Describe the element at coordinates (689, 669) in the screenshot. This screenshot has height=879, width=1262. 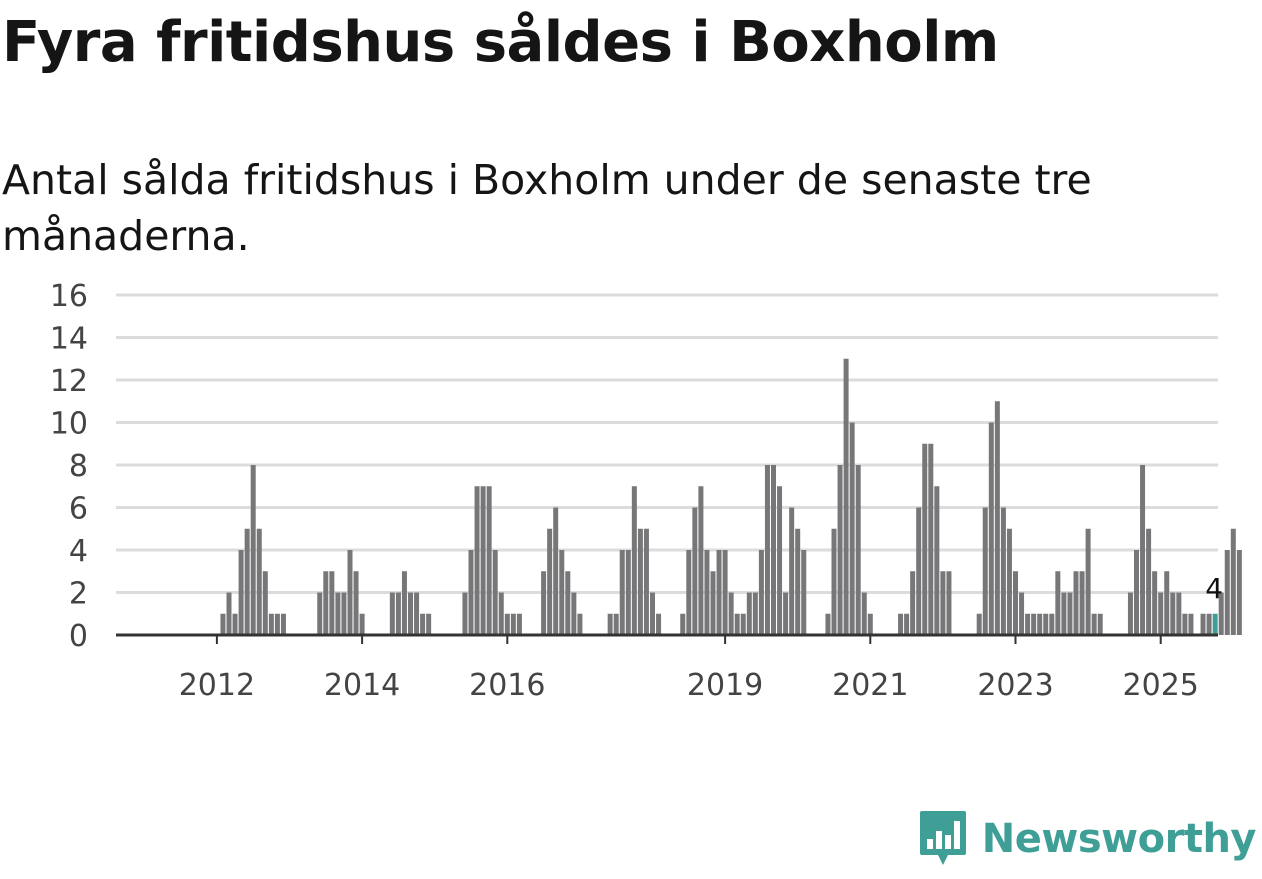
I see `x-axis: 2012 2014 2016 2019 2021 2023 2025` at that location.